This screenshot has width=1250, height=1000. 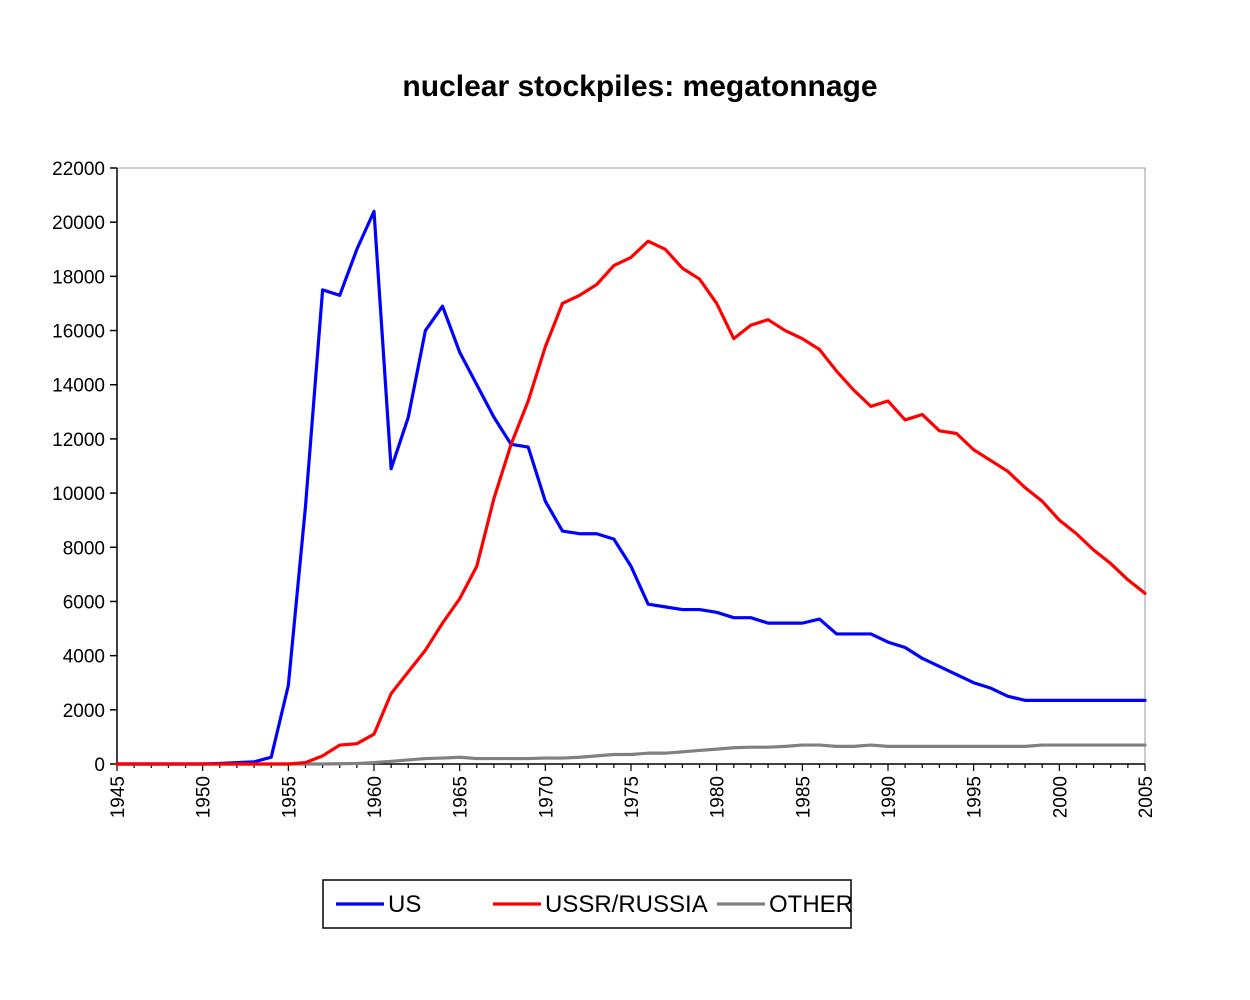 I want to click on legend-label-other: OTHER, so click(x=811, y=904).